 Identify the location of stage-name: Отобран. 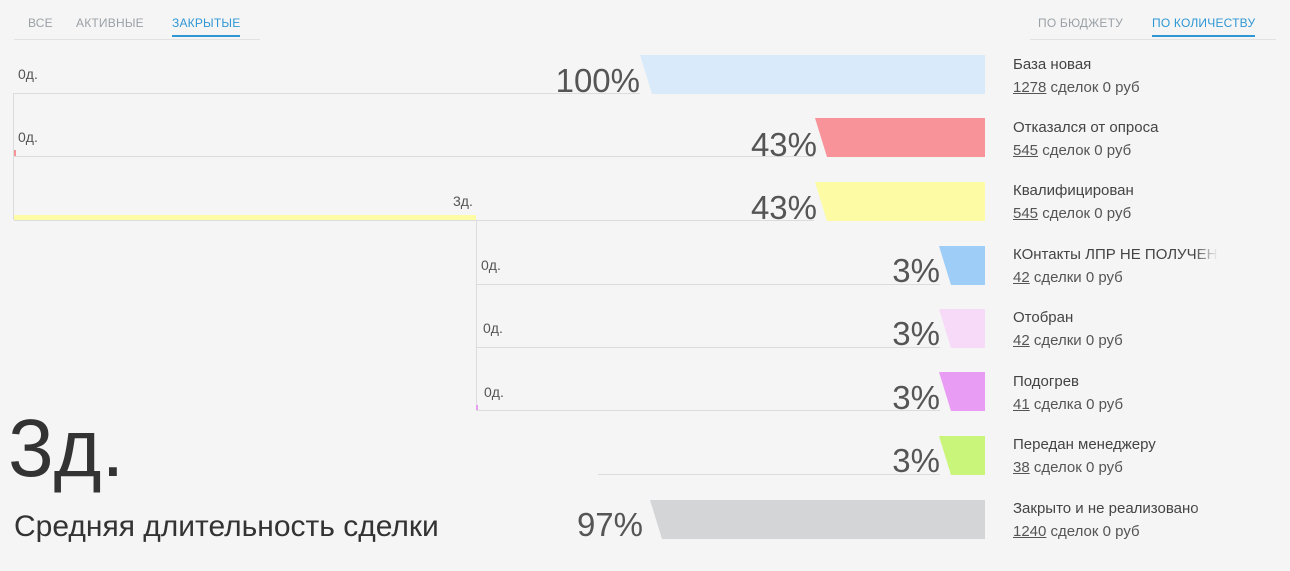
(1115, 317).